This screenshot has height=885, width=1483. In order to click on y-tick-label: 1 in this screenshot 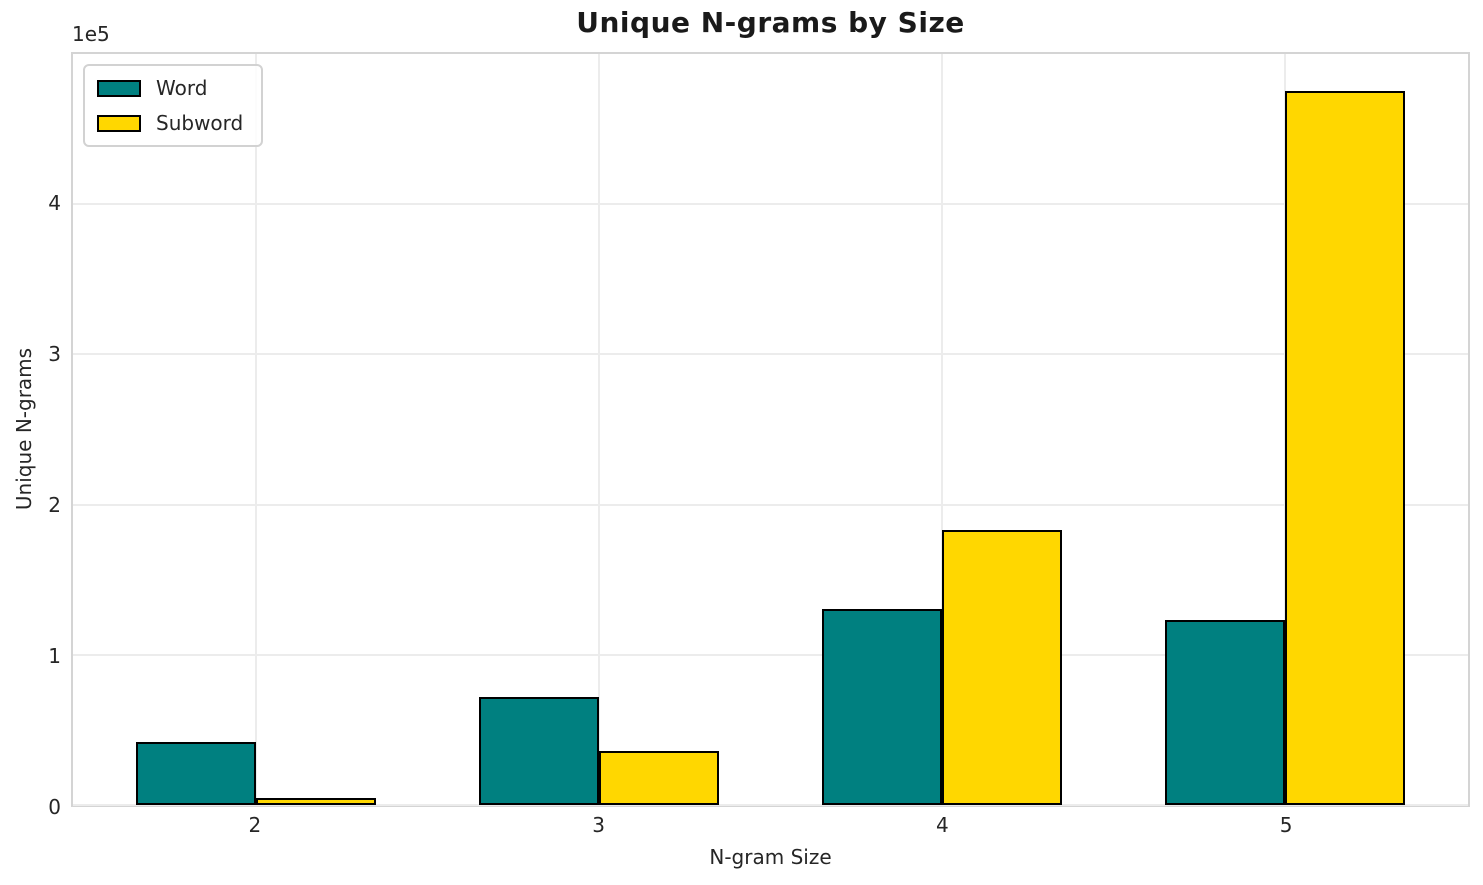, I will do `click(54, 656)`.